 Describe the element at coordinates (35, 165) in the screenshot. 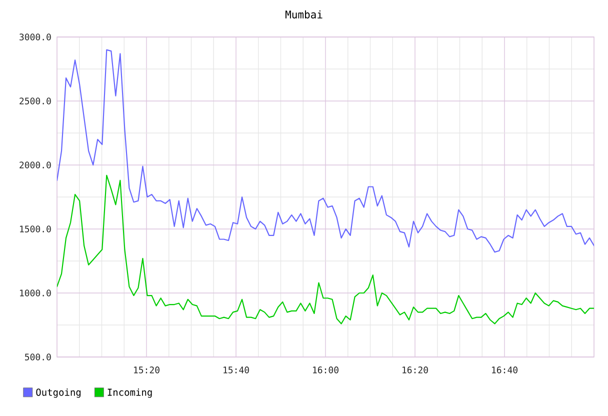

I see `y-tick-label: 2000.0` at that location.